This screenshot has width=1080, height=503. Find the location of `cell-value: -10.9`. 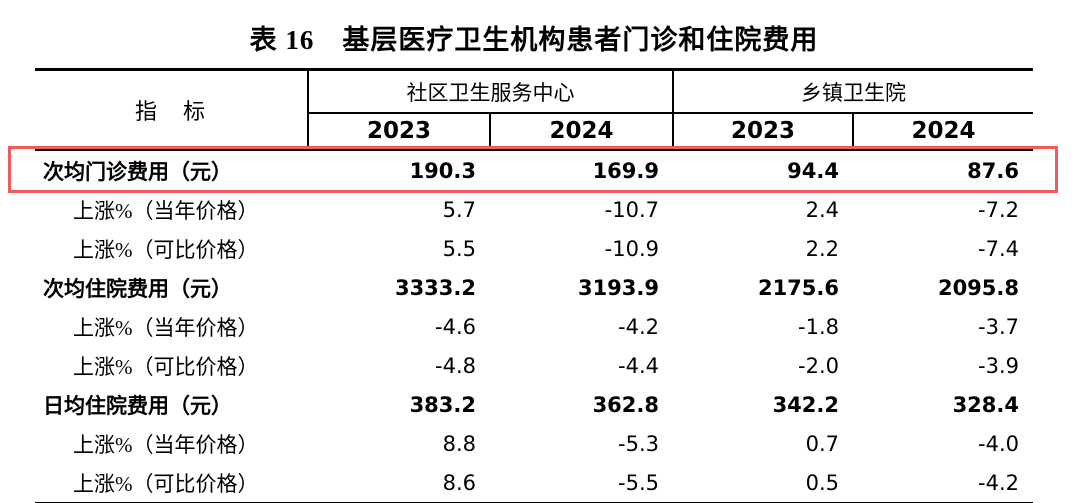

cell-value: -10.9 is located at coordinates (631, 248).